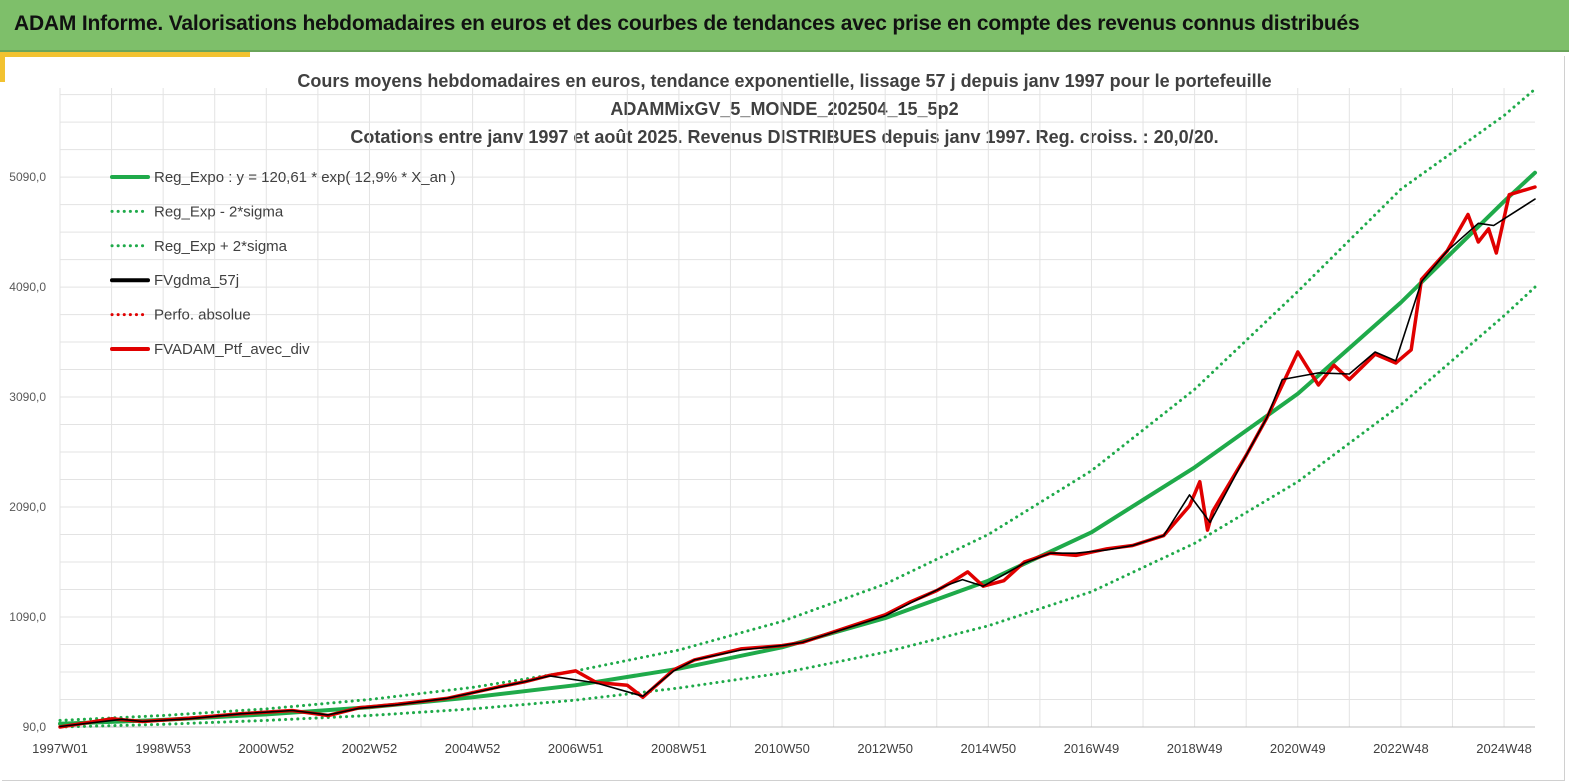 The image size is (1569, 783). I want to click on x-tick-label: 2020W49, so click(1298, 748).